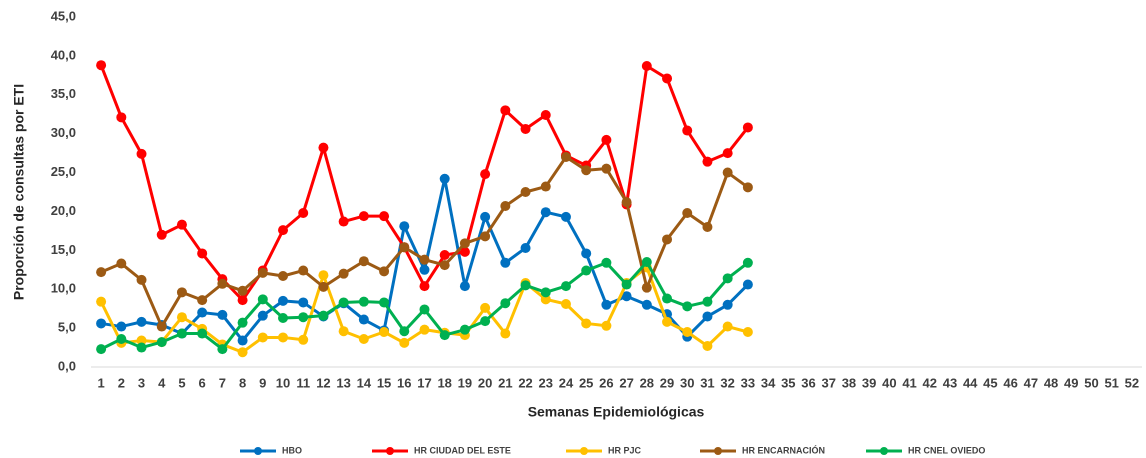 This screenshot has width=1146, height=458. I want to click on x-tick-label: 22, so click(525, 382).